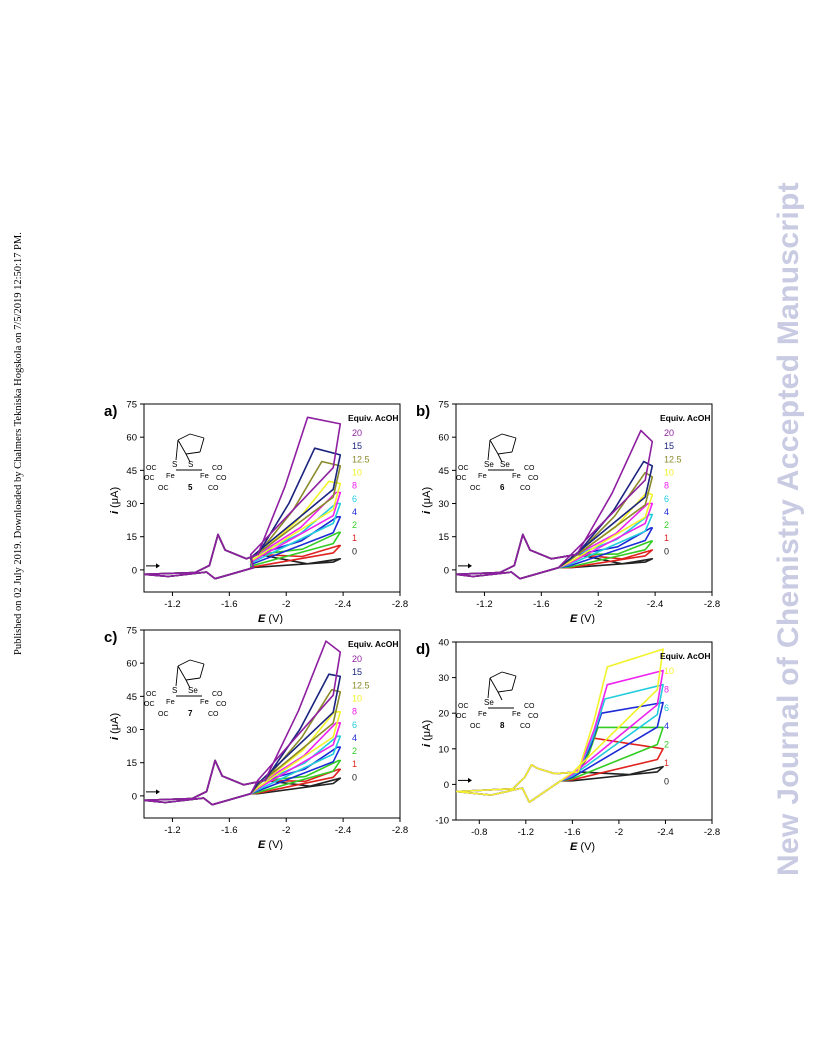 The height and width of the screenshot is (1056, 816). What do you see at coordinates (443, 749) in the screenshot?
I see `y-tick-label: 10` at bounding box center [443, 749].